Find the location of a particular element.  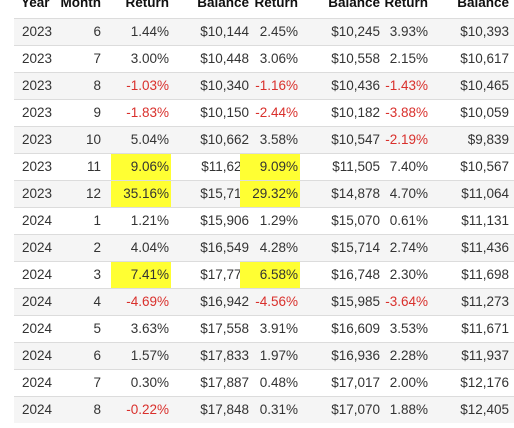

cell-balance-3: $11,671 is located at coordinates (485, 328).